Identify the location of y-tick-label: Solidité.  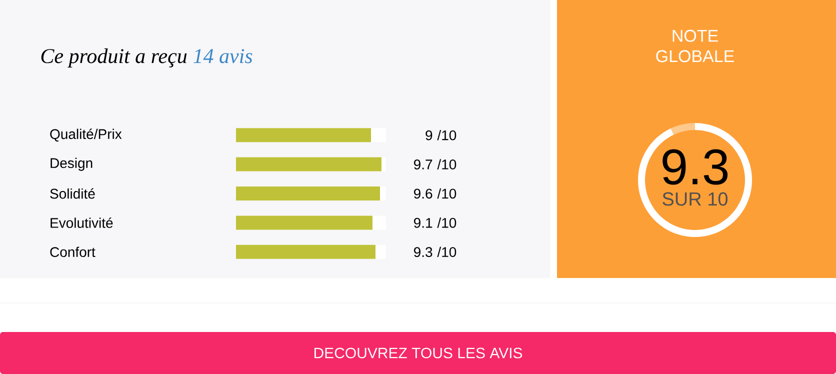
(72, 193).